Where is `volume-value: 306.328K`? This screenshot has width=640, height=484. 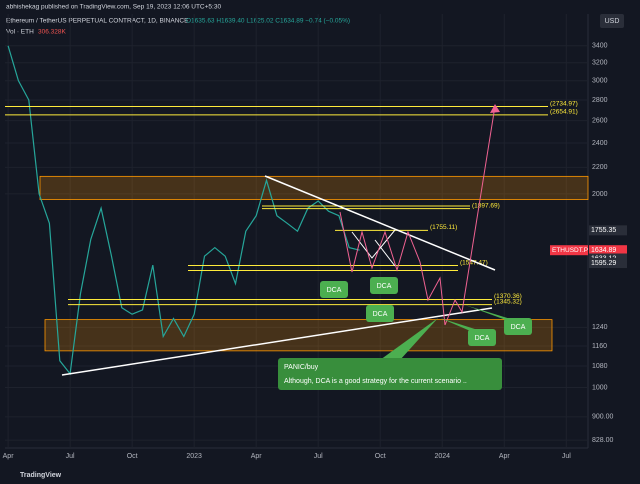 volume-value: 306.328K is located at coordinates (52, 32).